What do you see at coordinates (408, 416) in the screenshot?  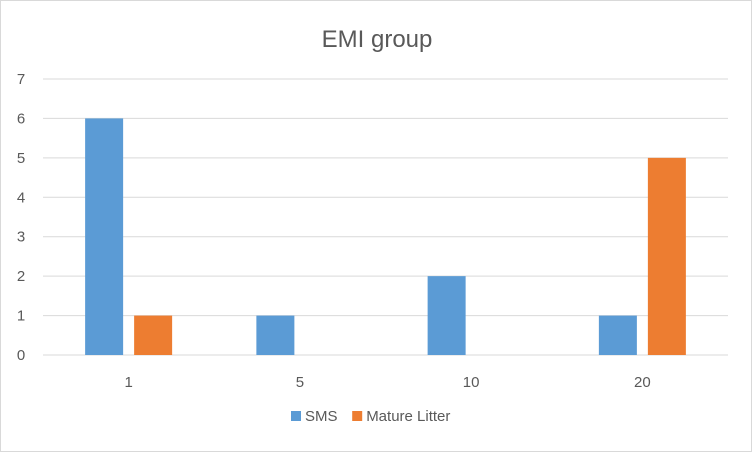 I see `legend-label: Mature Litter` at bounding box center [408, 416].